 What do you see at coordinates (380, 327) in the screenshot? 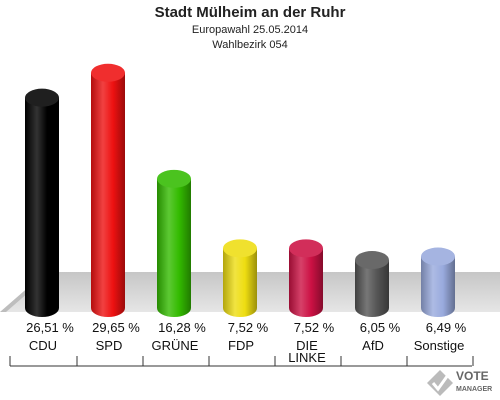
I see `value-label-5: 6,05 %` at bounding box center [380, 327].